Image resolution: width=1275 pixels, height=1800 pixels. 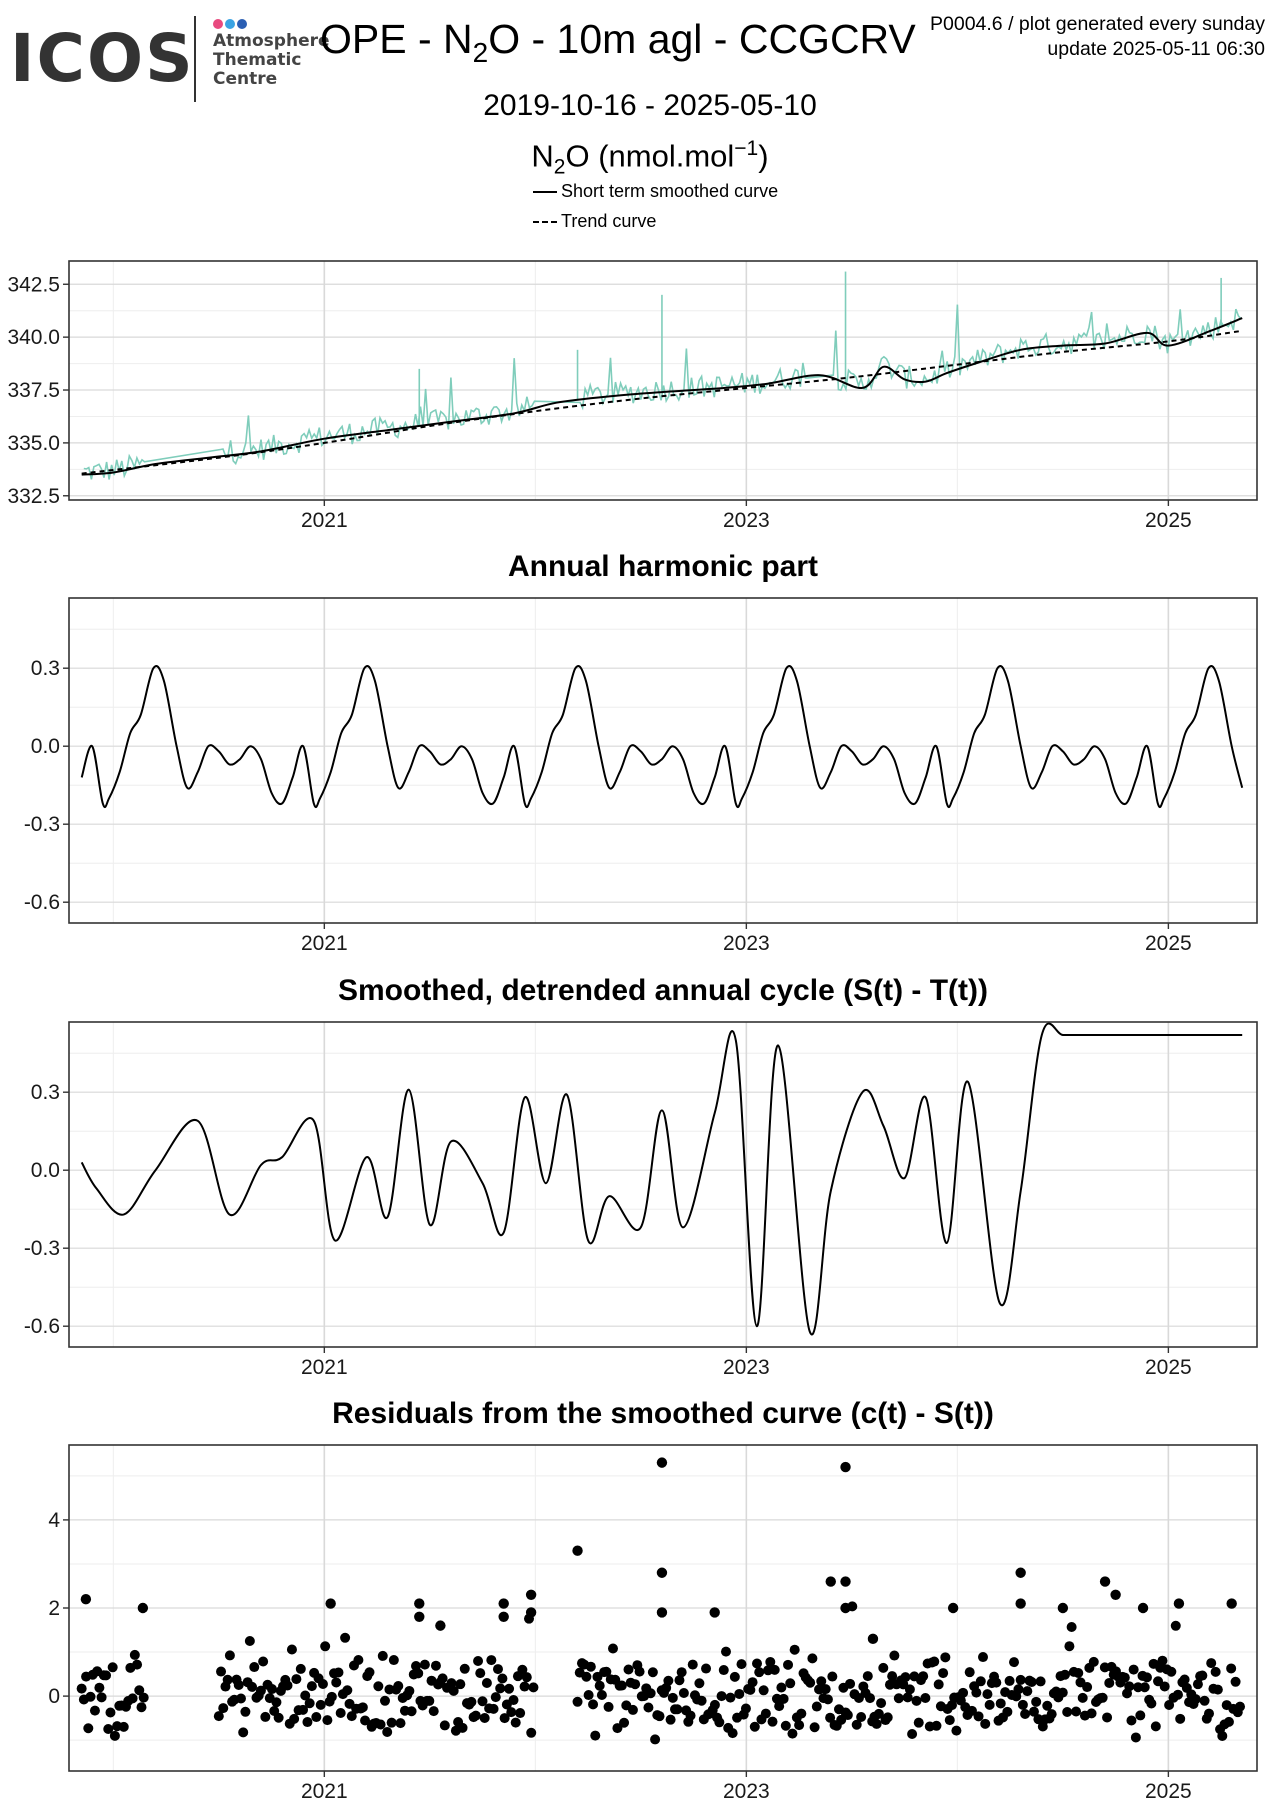 What do you see at coordinates (662, 396) in the screenshot?
I see `smoothed-curve` at bounding box center [662, 396].